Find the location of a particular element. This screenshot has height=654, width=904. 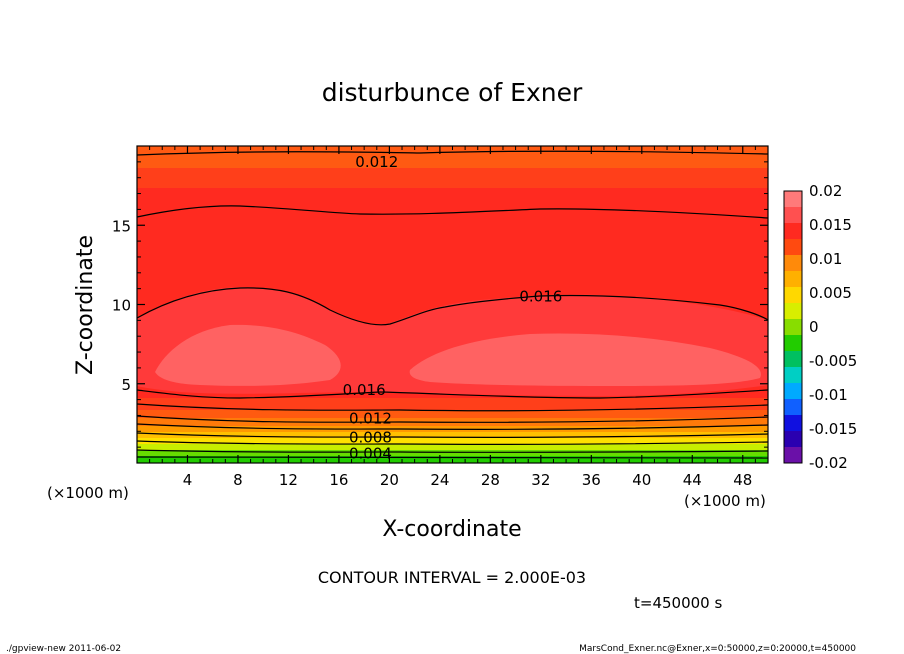

time-text: t=450000 s is located at coordinates (678, 603).